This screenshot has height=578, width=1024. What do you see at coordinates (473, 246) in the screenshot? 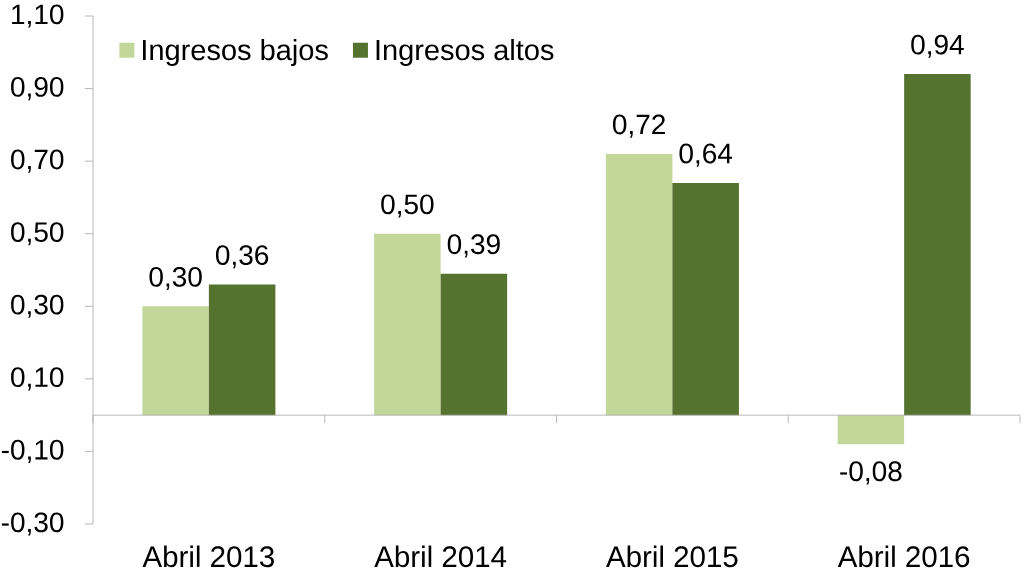
I see `data-label: 0,39` at bounding box center [473, 246].